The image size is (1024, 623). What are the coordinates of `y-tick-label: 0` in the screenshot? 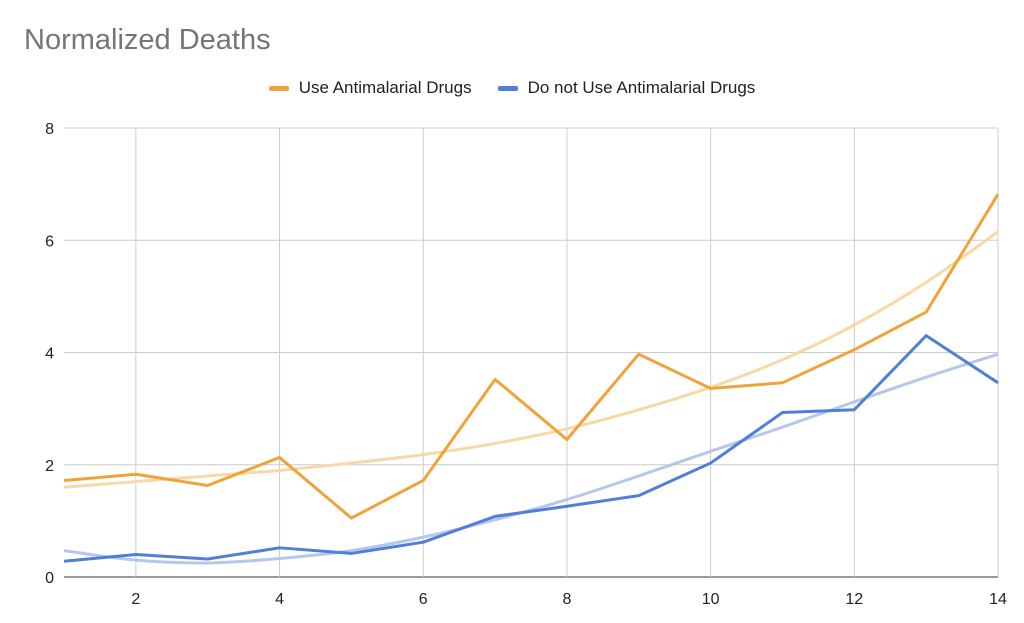 It's located at (49, 578).